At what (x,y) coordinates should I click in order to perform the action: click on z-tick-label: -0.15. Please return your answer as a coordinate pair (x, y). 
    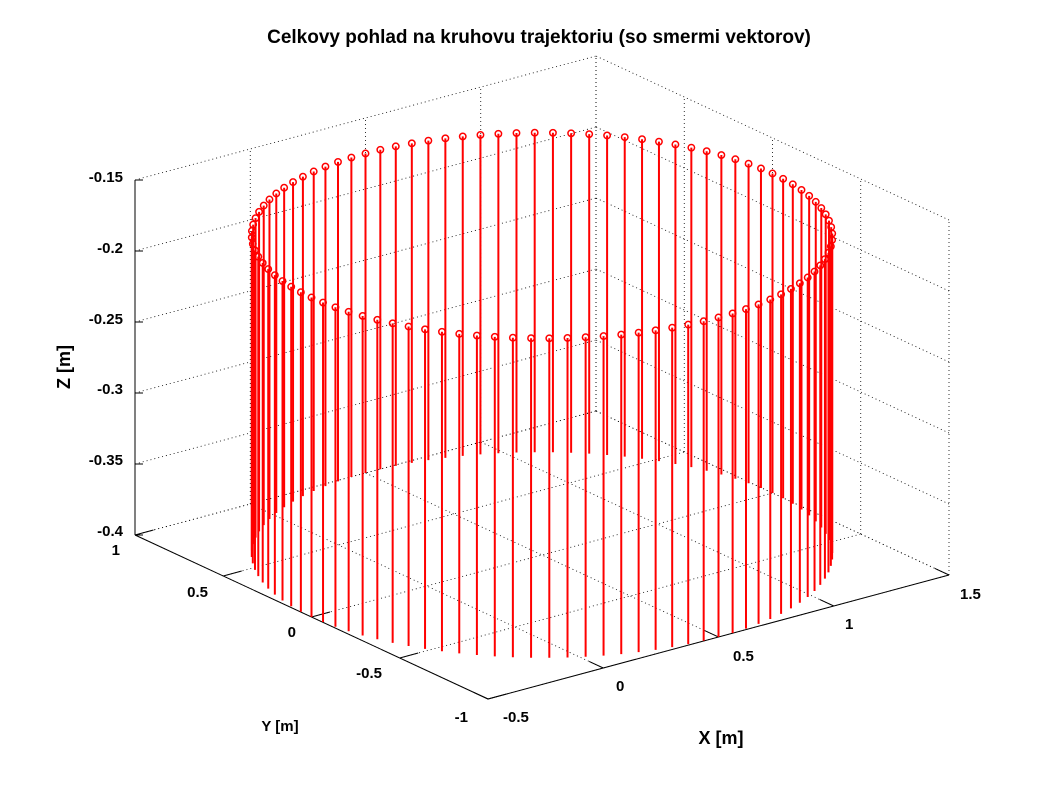
    Looking at the image, I should click on (106, 177).